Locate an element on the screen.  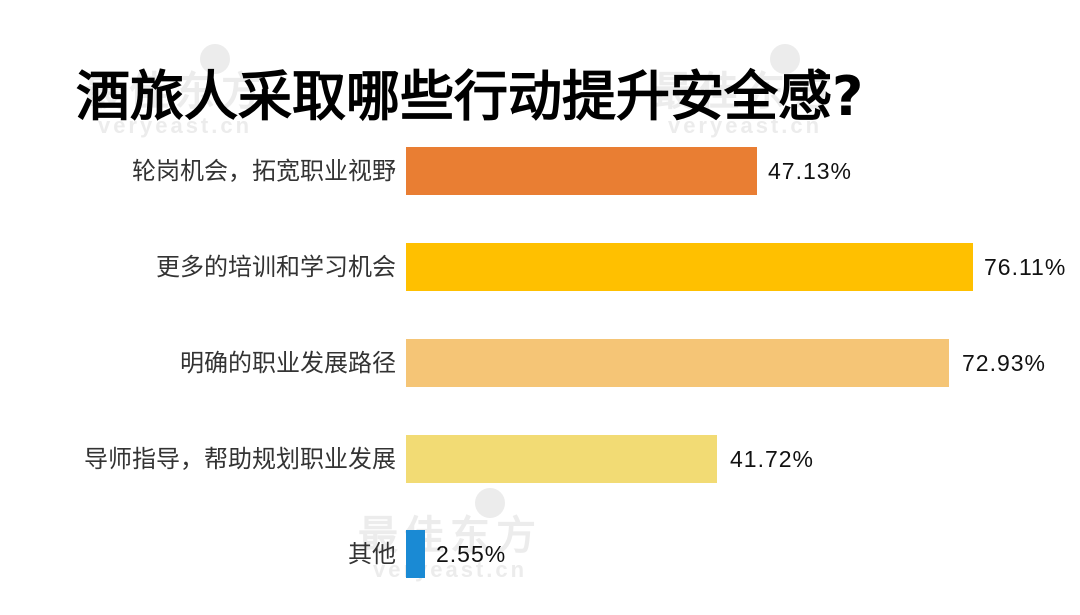
value-label: 41.72% is located at coordinates (772, 459).